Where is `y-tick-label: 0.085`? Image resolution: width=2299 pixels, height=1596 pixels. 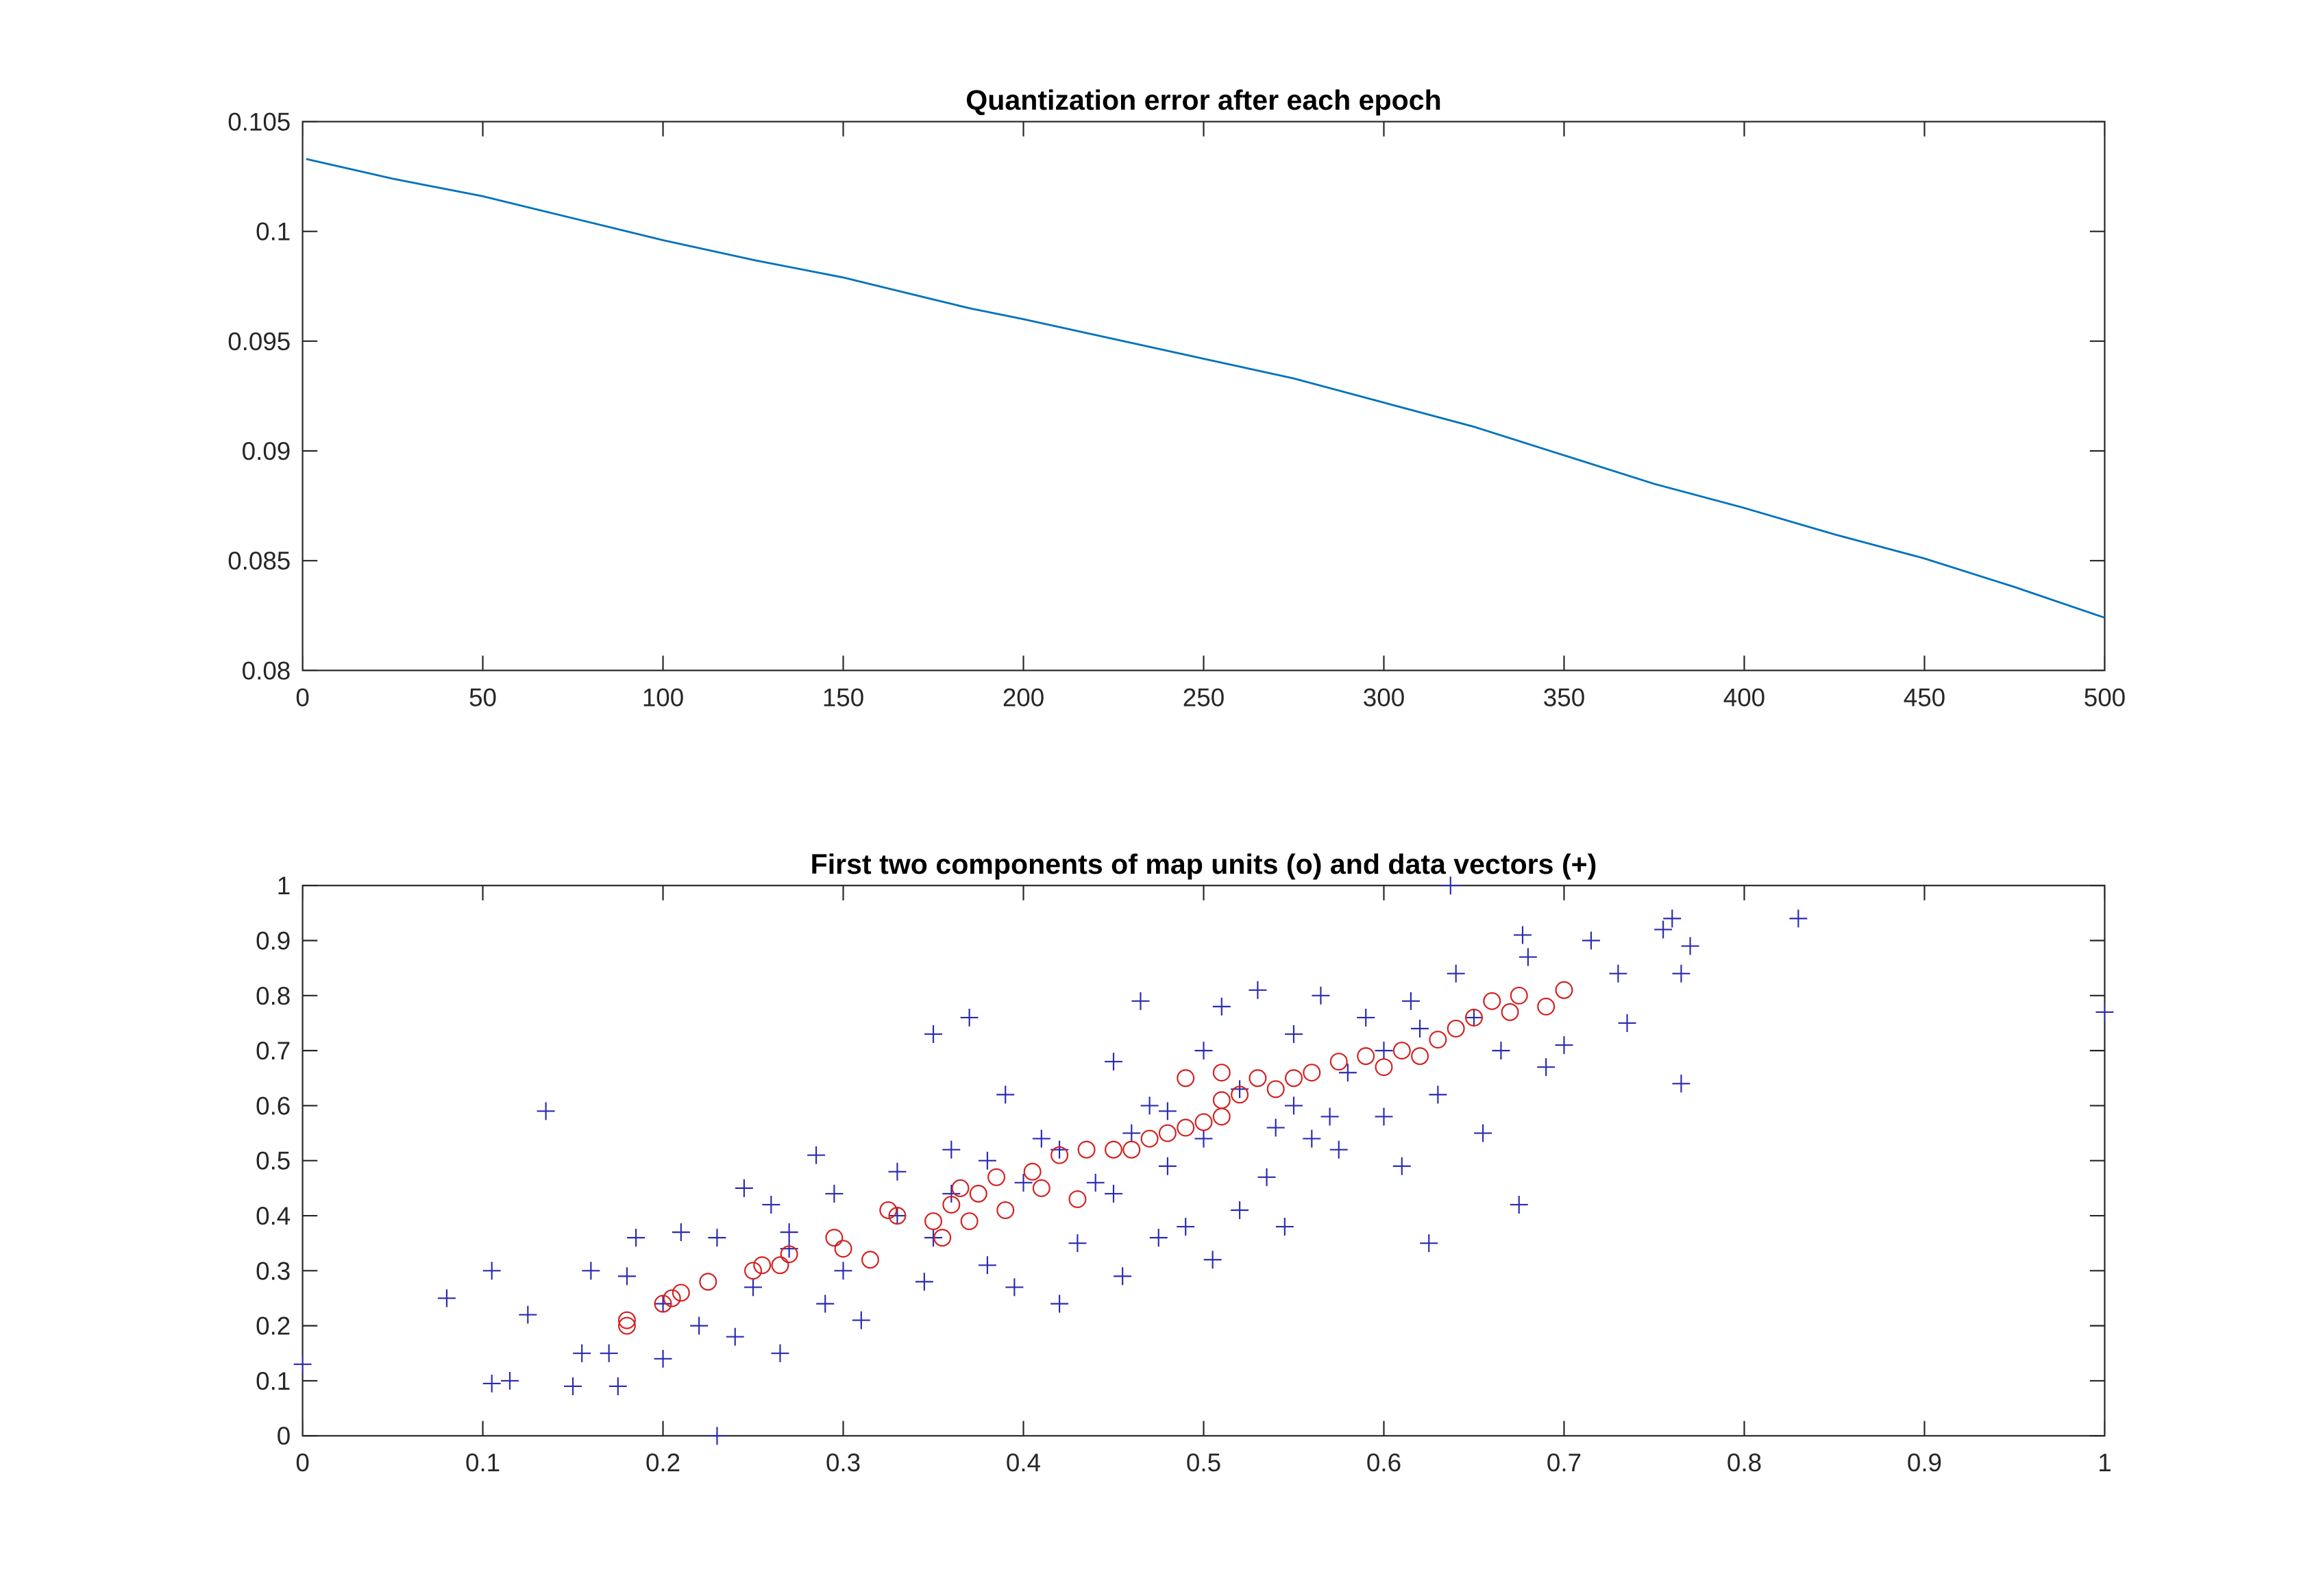
y-tick-label: 0.085 is located at coordinates (259, 561).